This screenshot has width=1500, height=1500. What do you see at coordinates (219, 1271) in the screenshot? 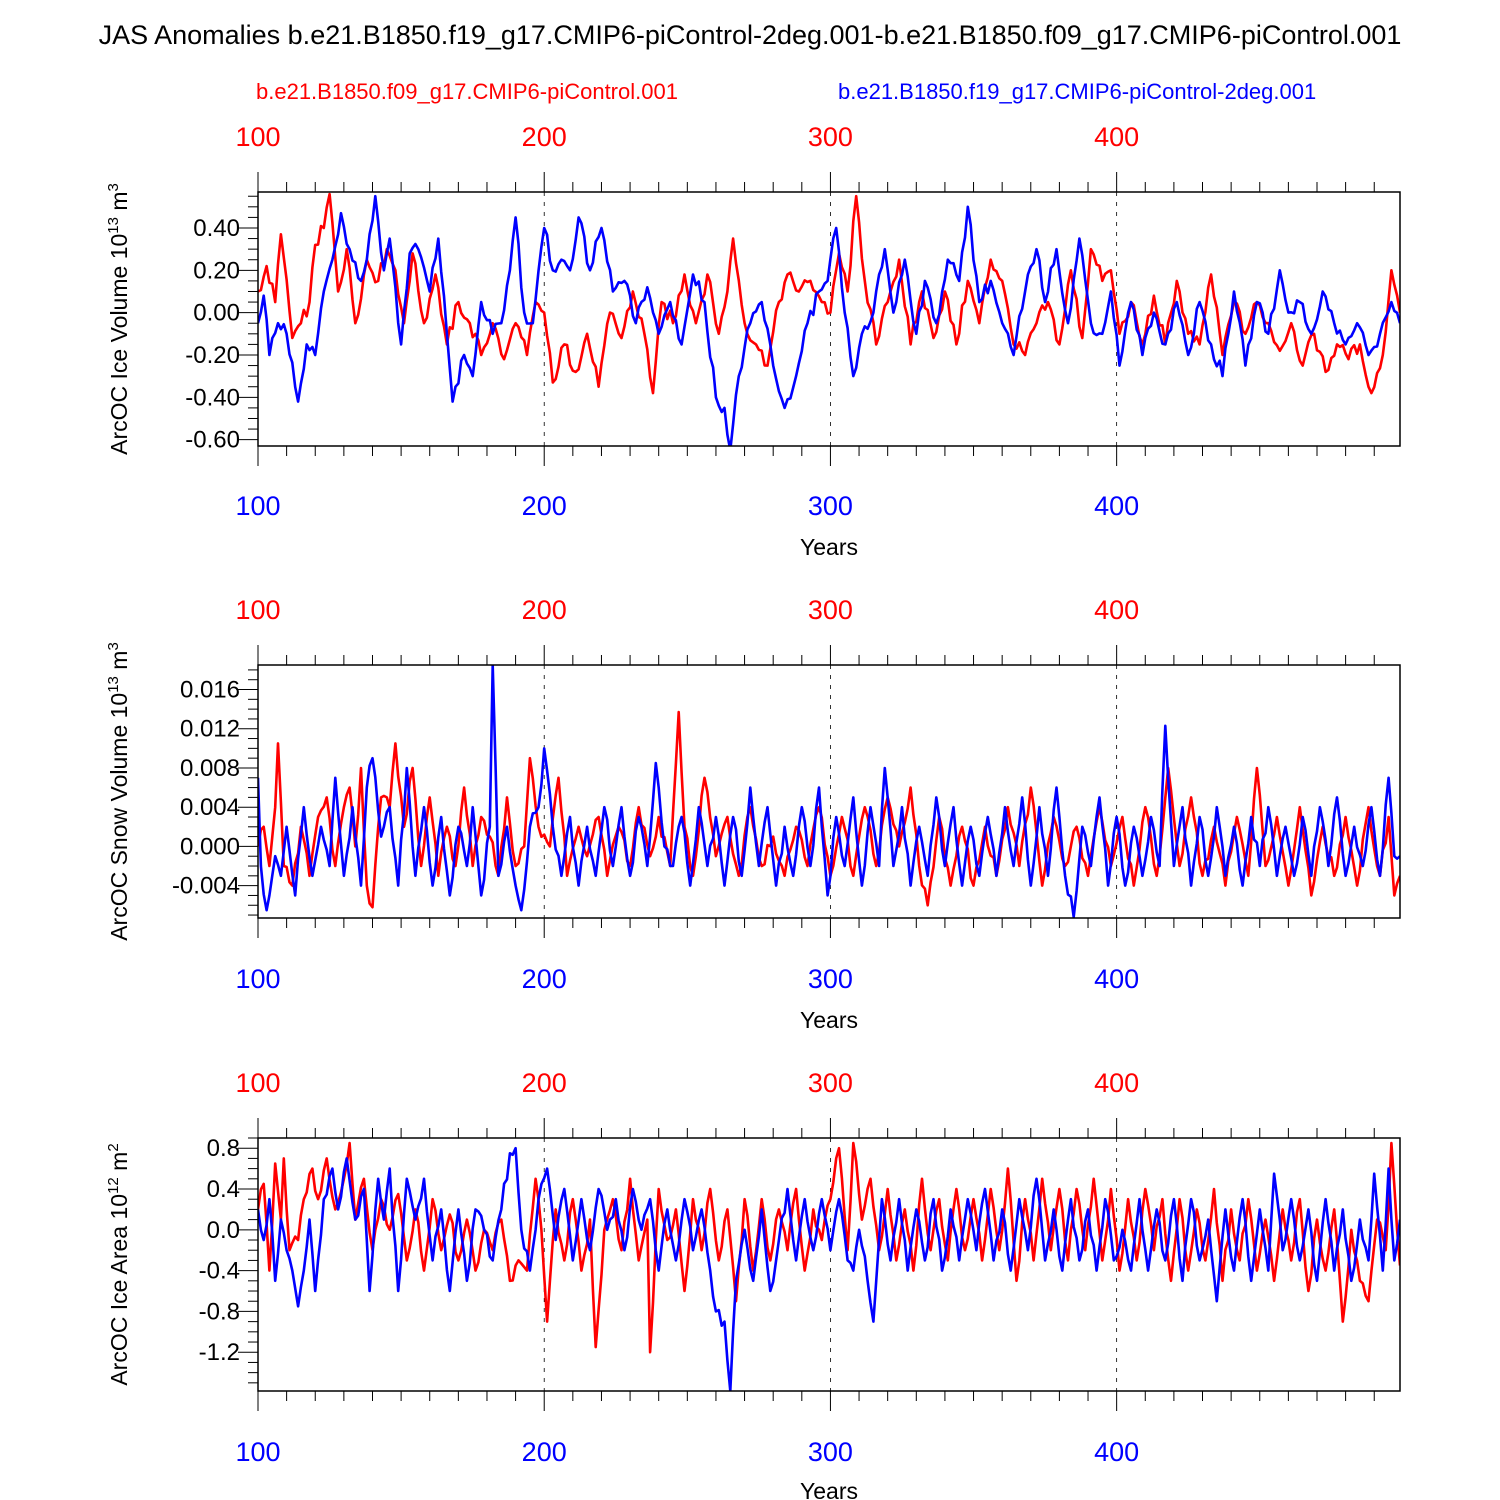
I see `panel-3-ytick-label: -0.4` at bounding box center [219, 1271].